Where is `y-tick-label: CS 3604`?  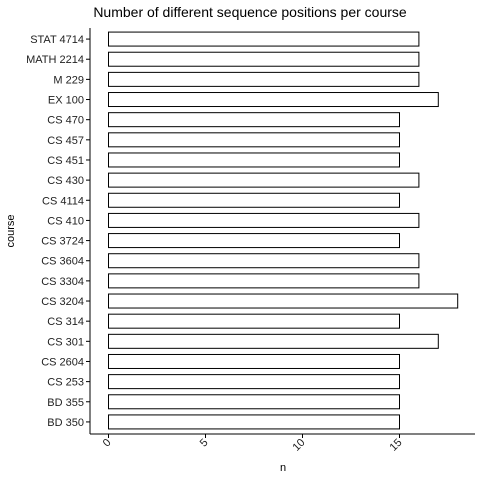
y-tick-label: CS 3604 is located at coordinates (62, 262).